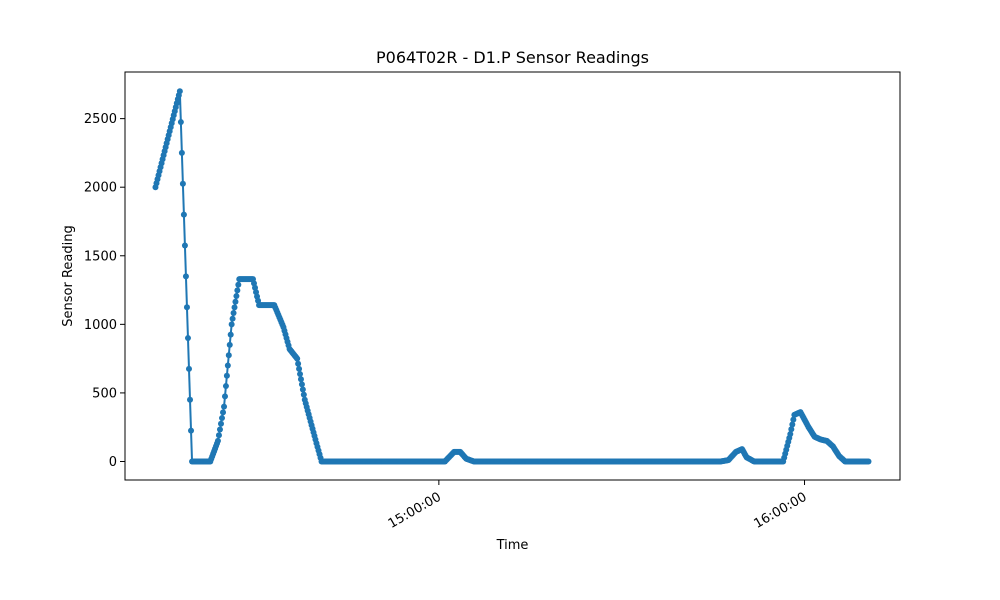 The width and height of the screenshot is (1000, 600). I want to click on y-tick-label: 500, so click(104, 393).